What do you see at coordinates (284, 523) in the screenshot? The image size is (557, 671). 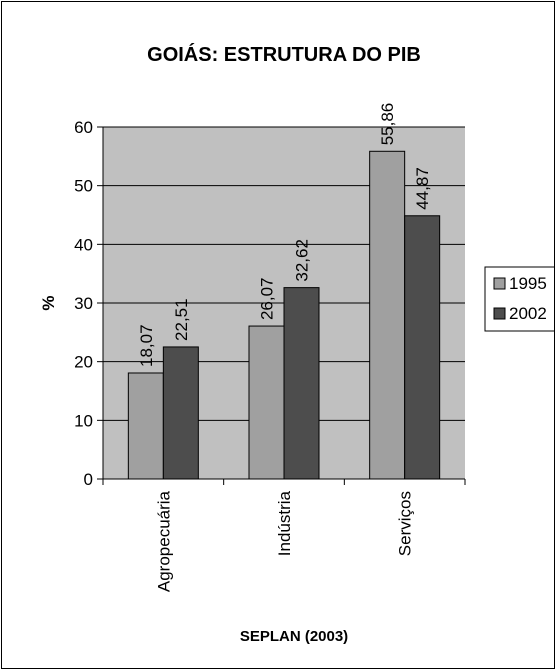 I see `x-tick-label: Indústria` at bounding box center [284, 523].